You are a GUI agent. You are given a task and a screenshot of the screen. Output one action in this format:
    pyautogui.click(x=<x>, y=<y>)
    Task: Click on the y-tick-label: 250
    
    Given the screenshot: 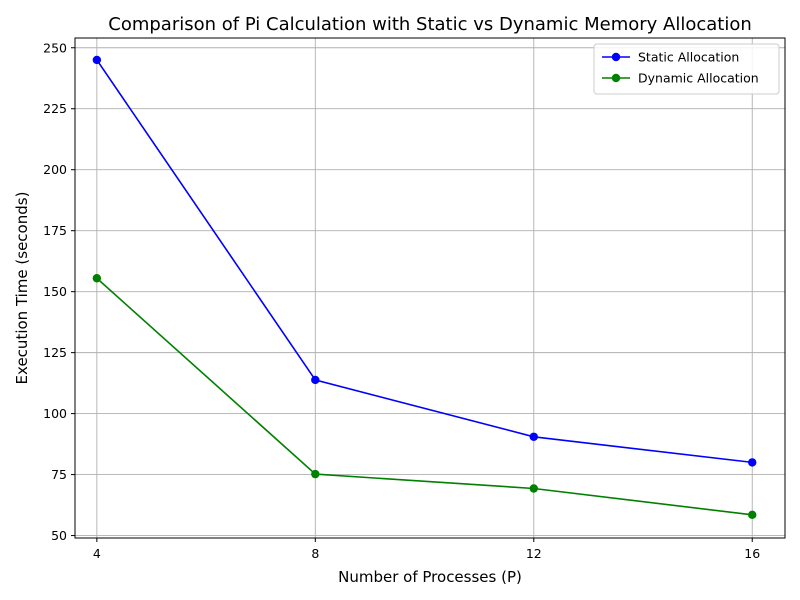 What is the action you would take?
    pyautogui.click(x=55, y=47)
    